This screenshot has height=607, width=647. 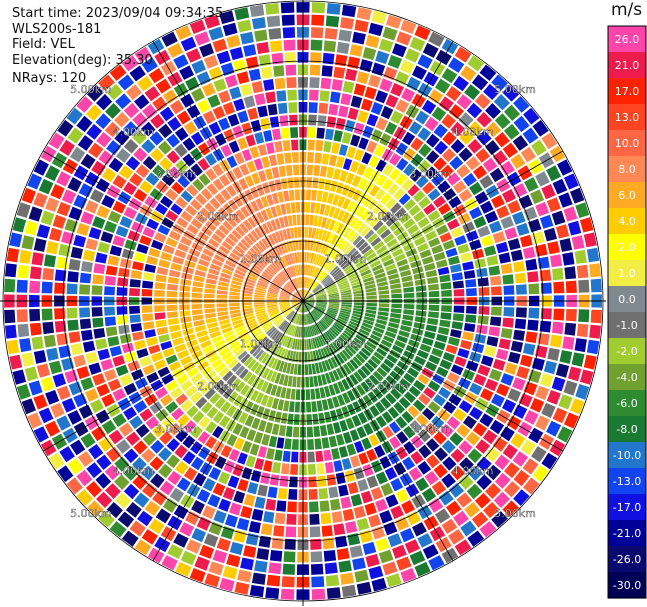 I want to click on colorbar-tick-label: 6.0, so click(x=627, y=195).